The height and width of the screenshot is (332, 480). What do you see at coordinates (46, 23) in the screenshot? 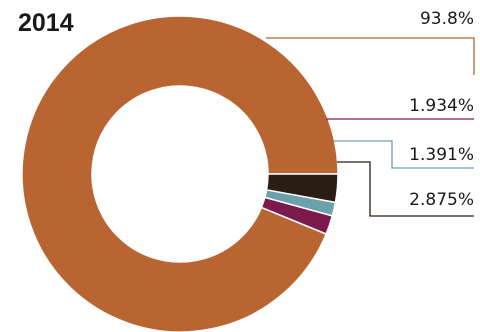
I see `chart-title: 2014` at bounding box center [46, 23].